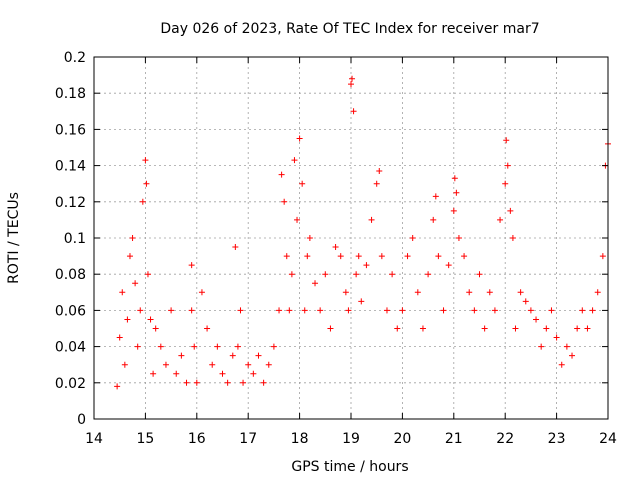  What do you see at coordinates (70, 275) in the screenshot?
I see `y-tick-label: 0.08` at bounding box center [70, 275].